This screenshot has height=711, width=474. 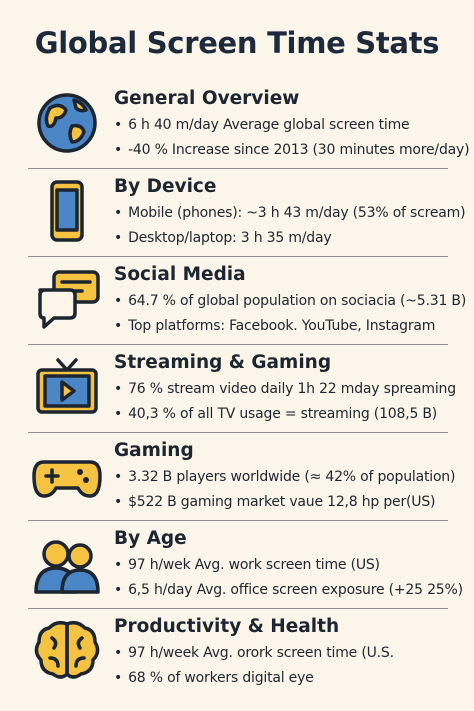 What do you see at coordinates (262, 125) in the screenshot?
I see `bullet: 6 h 40 m/day Average global screen time` at bounding box center [262, 125].